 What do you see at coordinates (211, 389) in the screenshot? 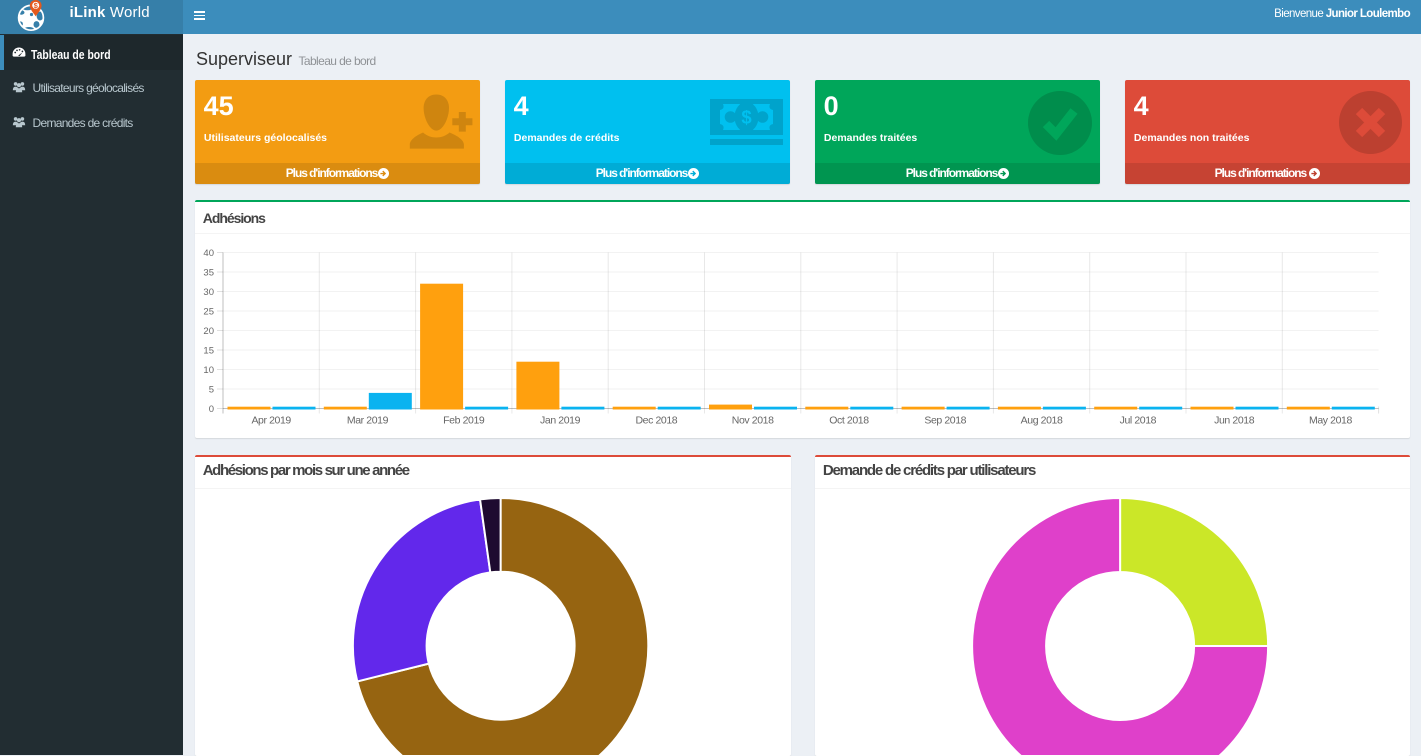
I see `svg-text: 5` at bounding box center [211, 389].